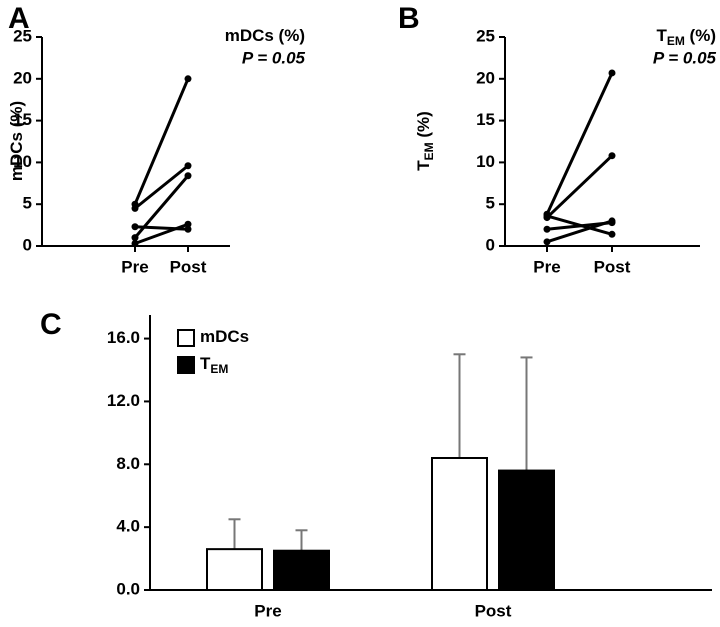  Describe the element at coordinates (700, 35) in the screenshot. I see `panel-title-suffix: (%)` at that location.